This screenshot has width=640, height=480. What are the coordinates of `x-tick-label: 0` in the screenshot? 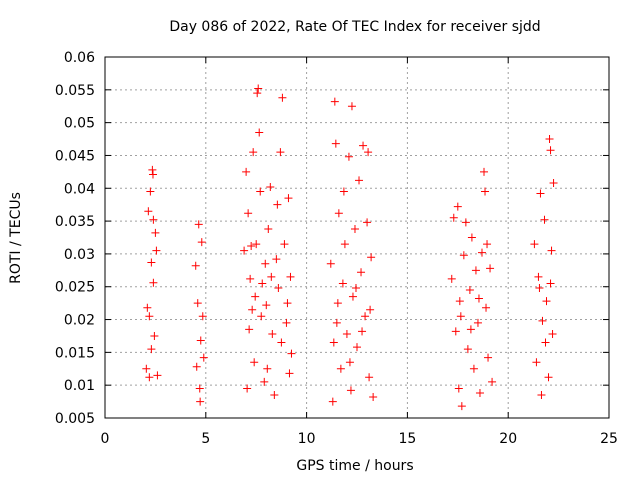 It's located at (105, 439).